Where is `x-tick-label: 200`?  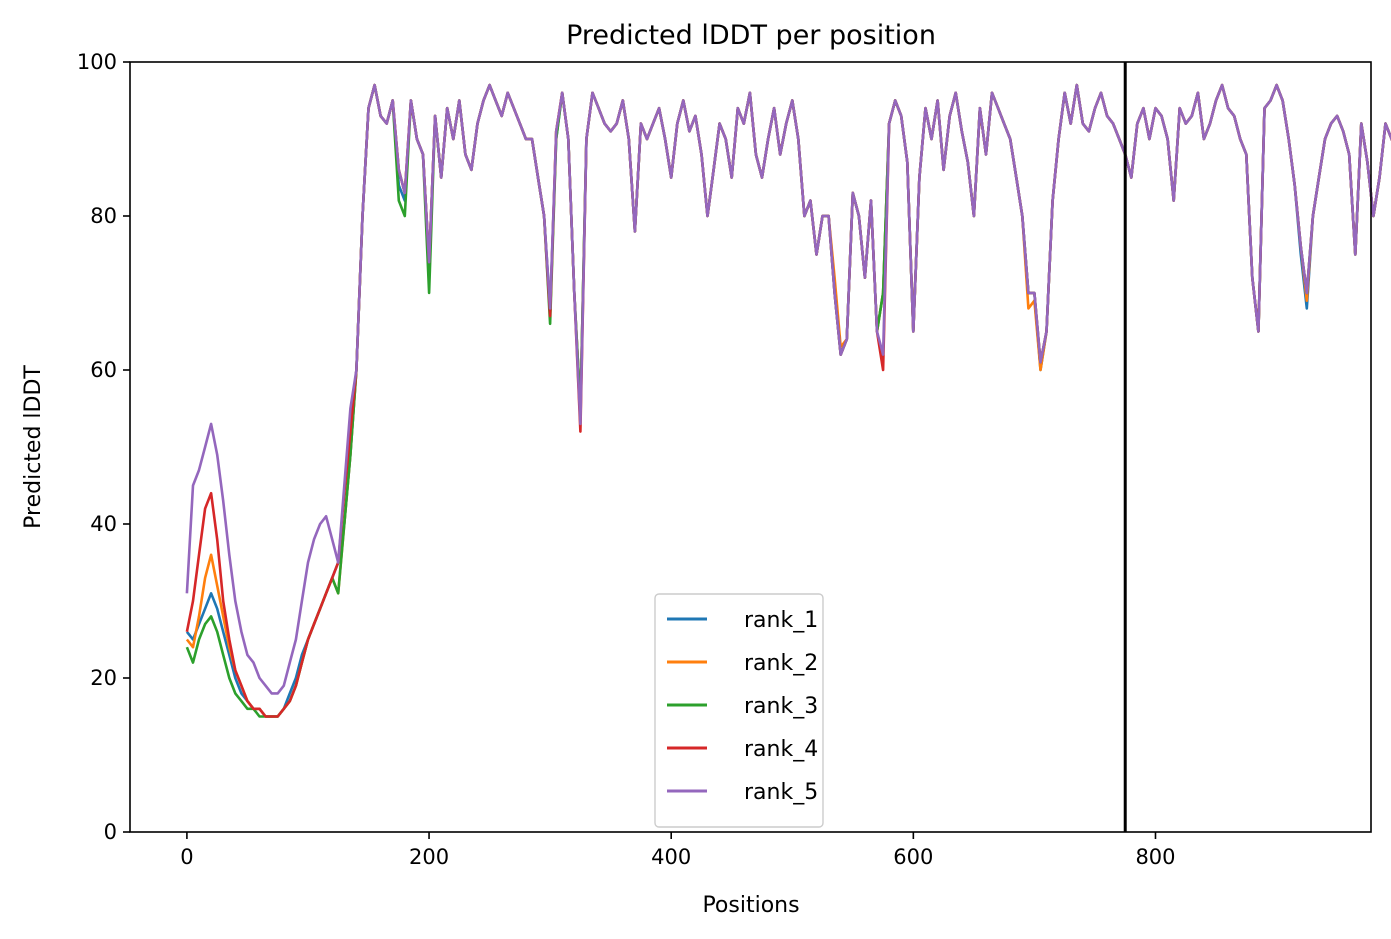
x-tick-label: 200 is located at coordinates (429, 857).